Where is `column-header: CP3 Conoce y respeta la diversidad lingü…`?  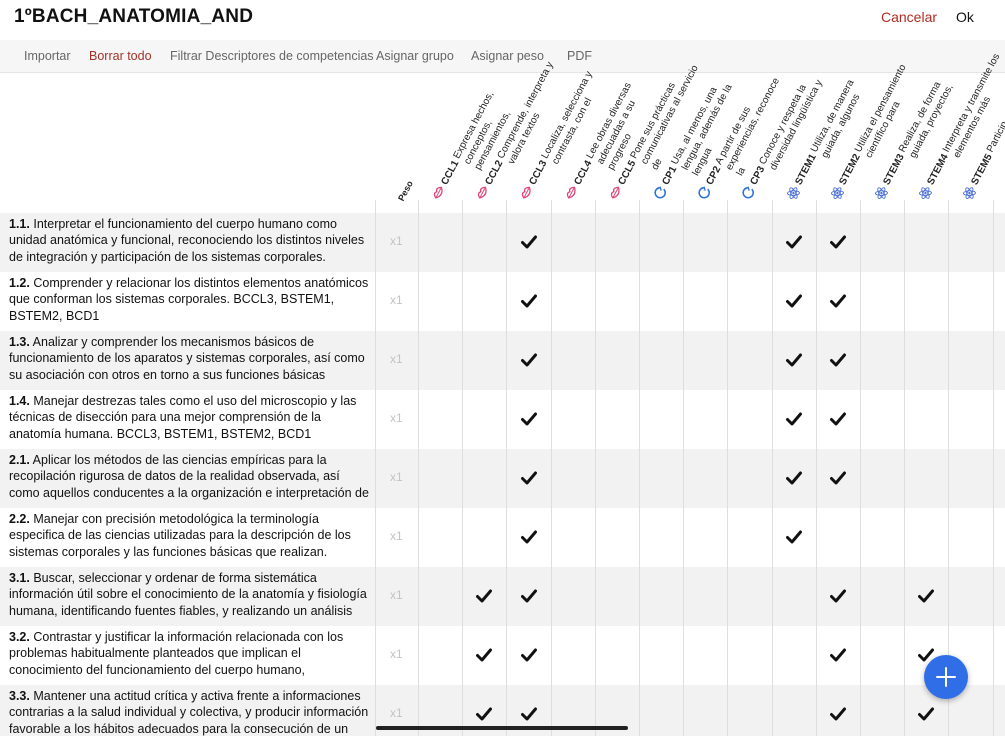 column-header: CP3 Conoce y respeta la diversidad lingü… is located at coordinates (785, 134).